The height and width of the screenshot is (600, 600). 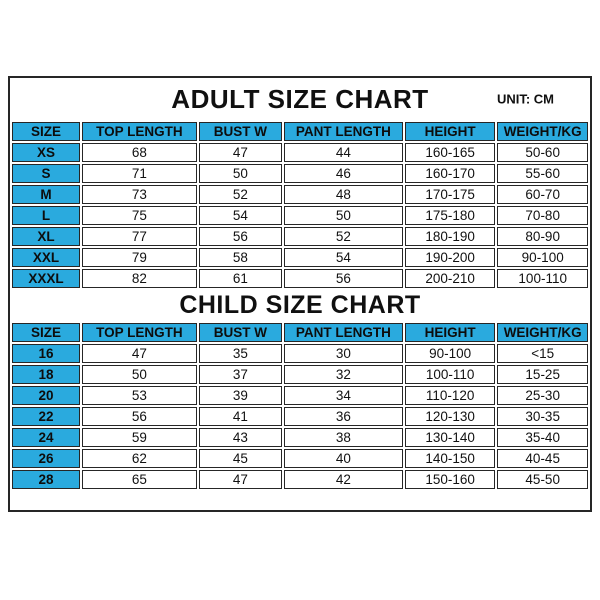 What do you see at coordinates (139, 257) in the screenshot?
I see `value-cell: 79` at bounding box center [139, 257].